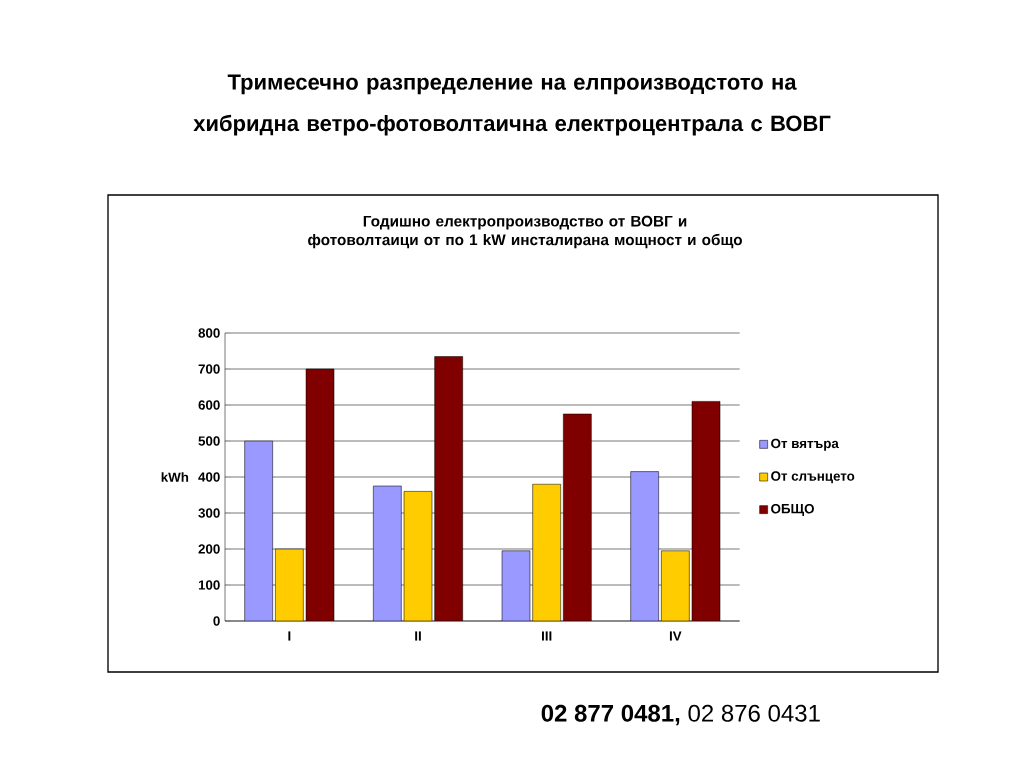  I want to click on chart-subtitle: Годишно електропроизводство от ВОВГ и фотоволтаици от по 1 kW инсталирана мощност и общо, so click(525, 232).